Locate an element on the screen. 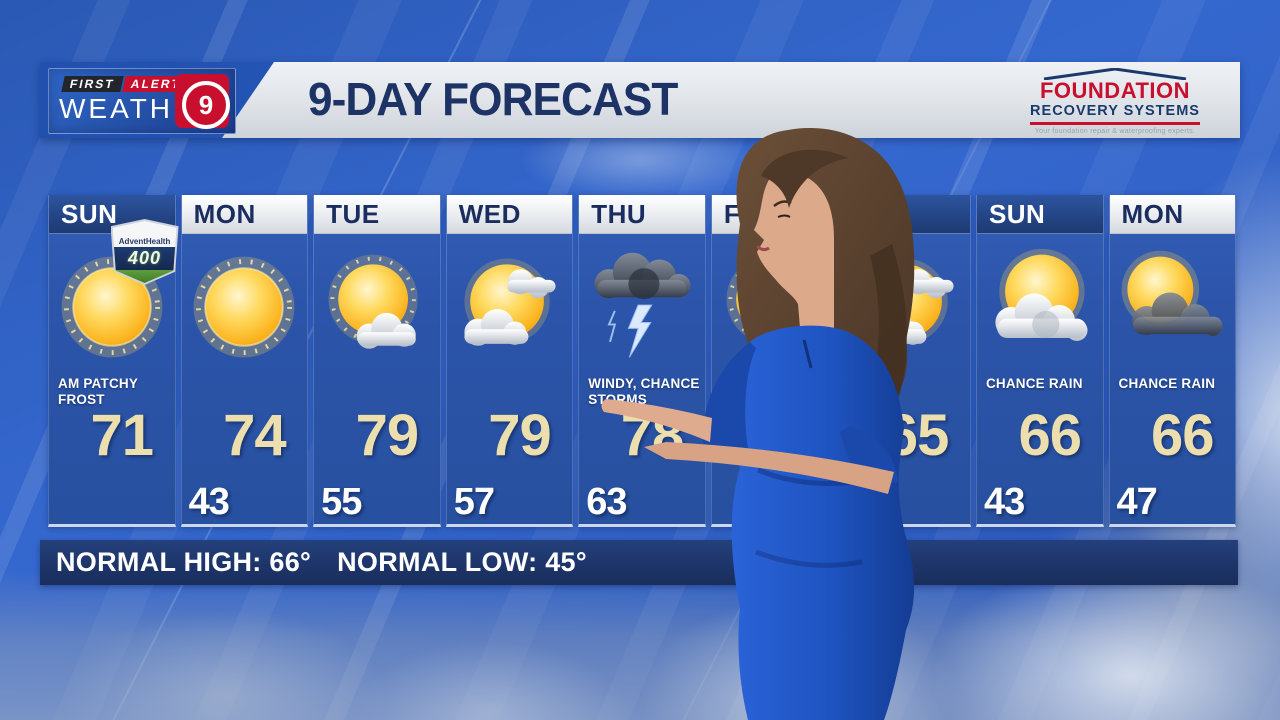 This screenshot has height=720, width=1280. forecast-column-mon-2: MON CHANCE RAIN 66 47 is located at coordinates (1172, 361).